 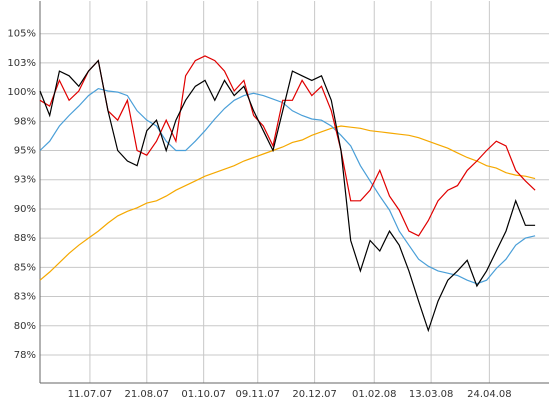 I want to click on y-tick-label: 83%, so click(x=25, y=297).